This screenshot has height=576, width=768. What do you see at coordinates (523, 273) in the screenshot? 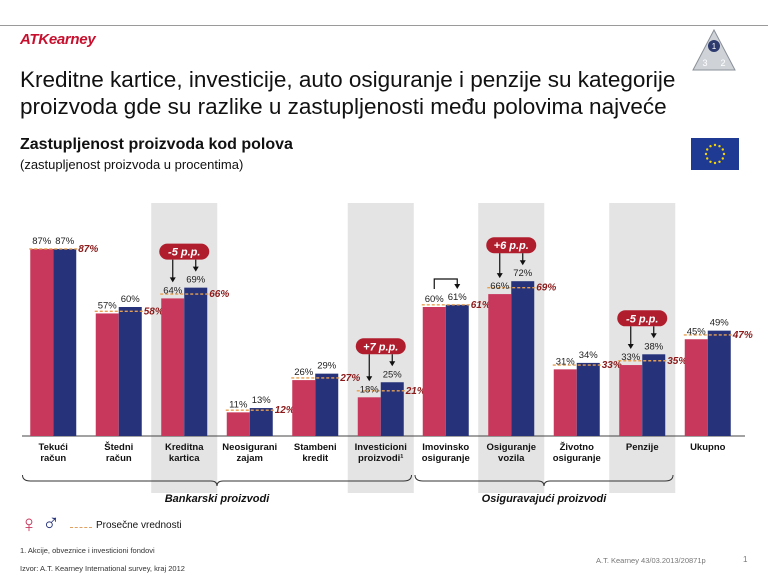
I see `male-value-label: 72%` at bounding box center [523, 273].